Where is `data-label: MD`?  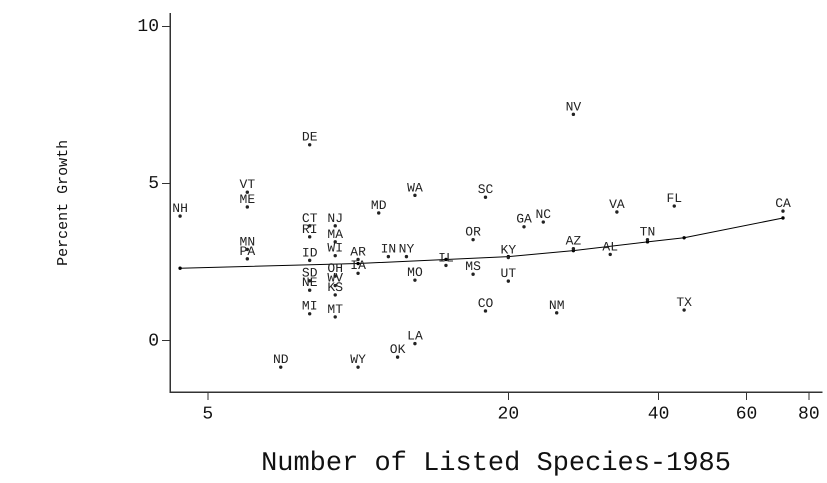
data-label: MD is located at coordinates (378, 205).